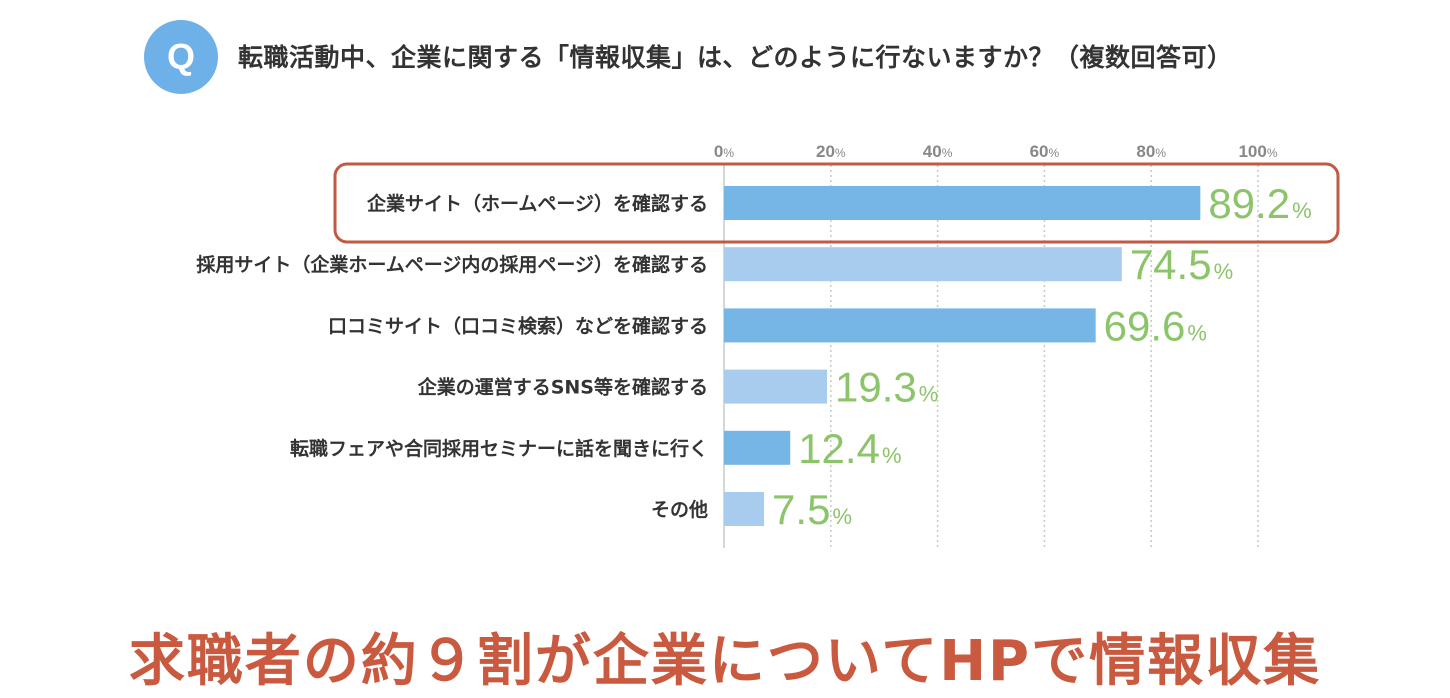 Image resolution: width=1450 pixels, height=698 pixels. I want to click on x-tick-label: 20%, so click(831, 151).